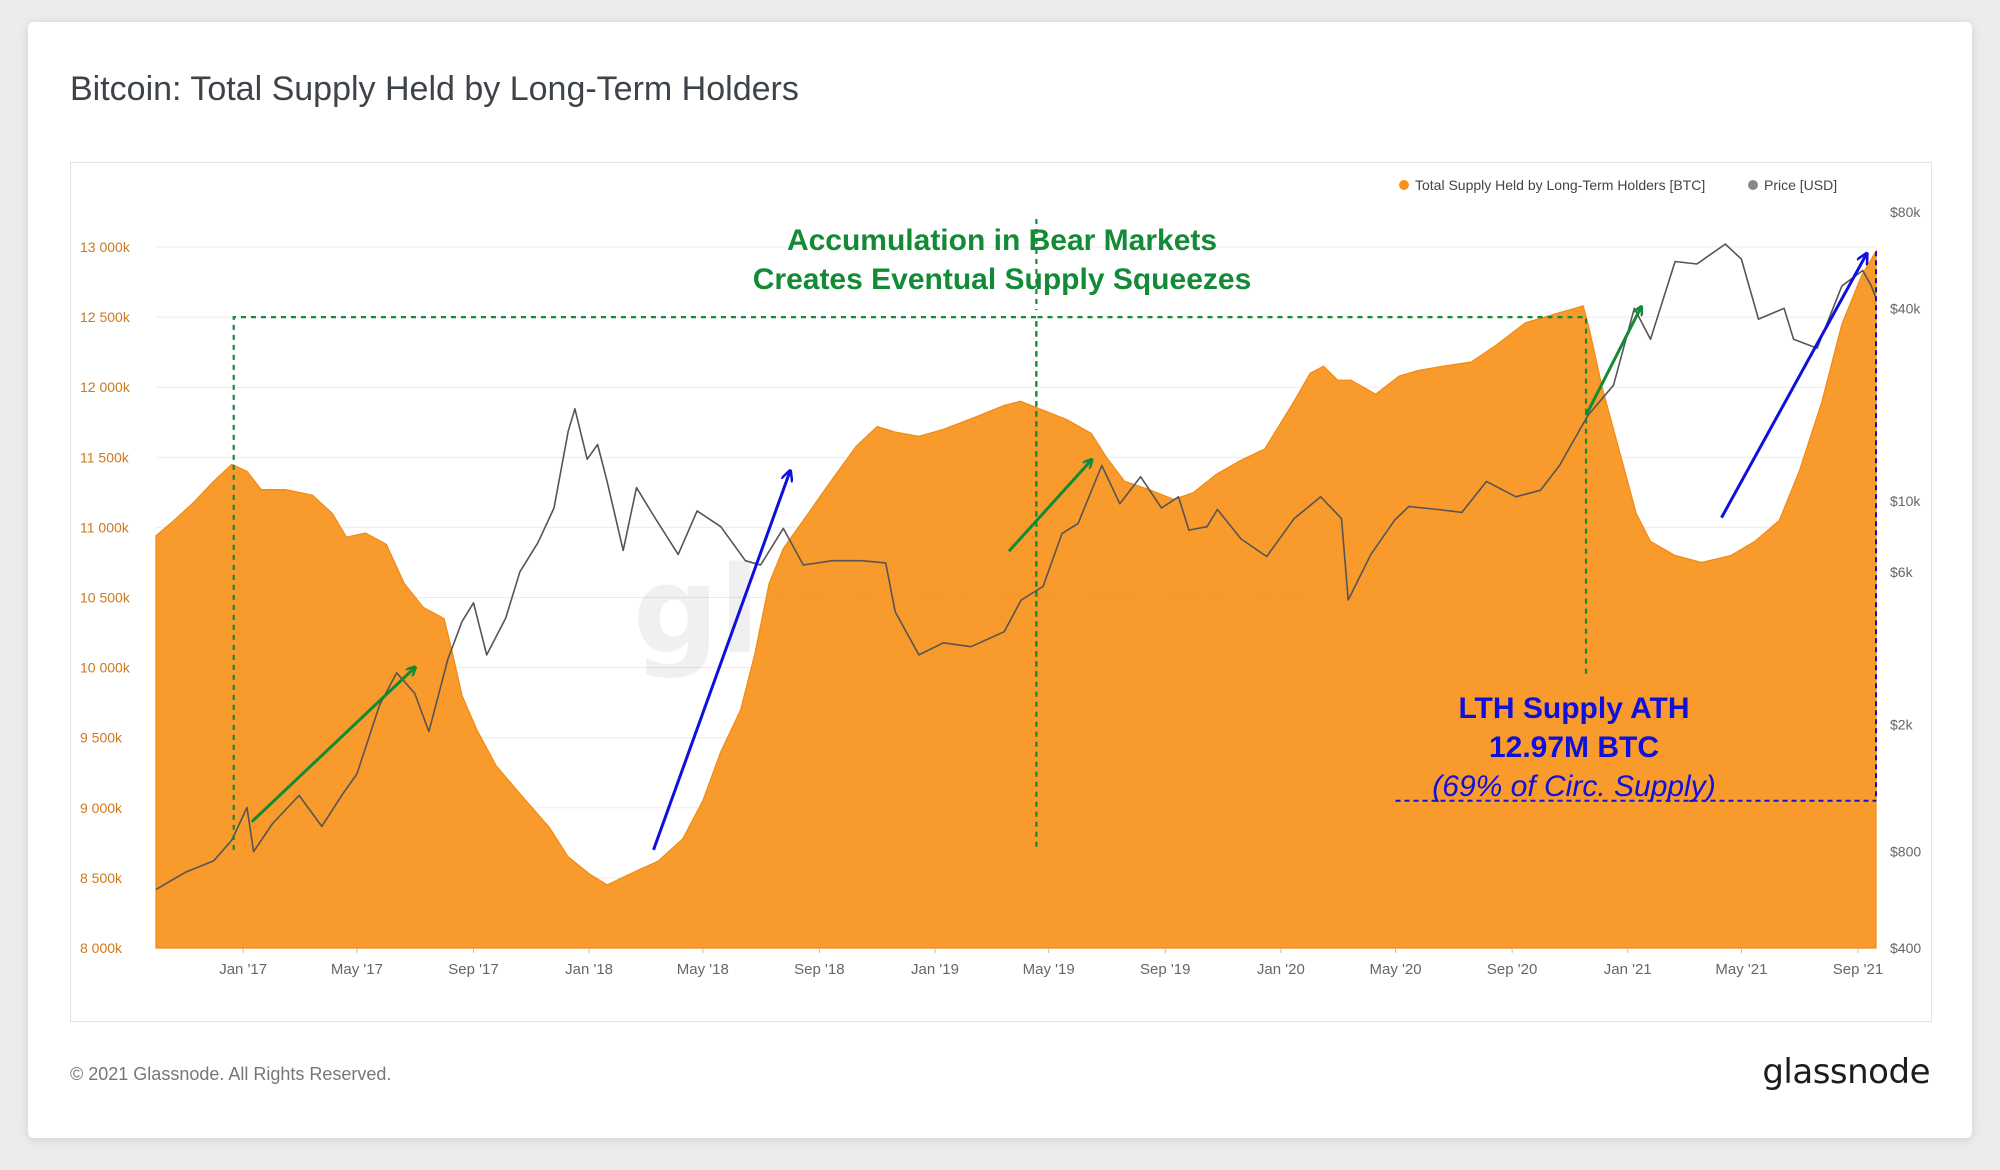 The height and width of the screenshot is (1170, 2000). What do you see at coordinates (1574, 747) in the screenshot?
I see `blue-annotation-line2: 12.97M BTC` at bounding box center [1574, 747].